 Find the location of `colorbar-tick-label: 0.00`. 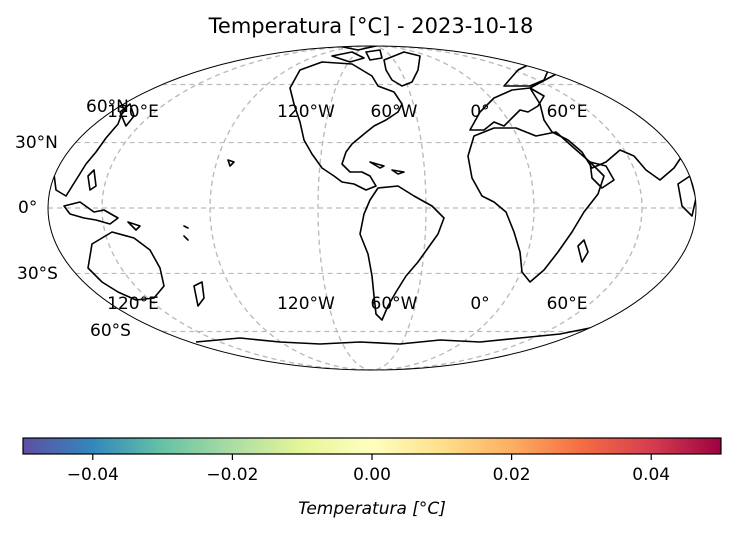

colorbar-tick-label: 0.00 is located at coordinates (372, 475).